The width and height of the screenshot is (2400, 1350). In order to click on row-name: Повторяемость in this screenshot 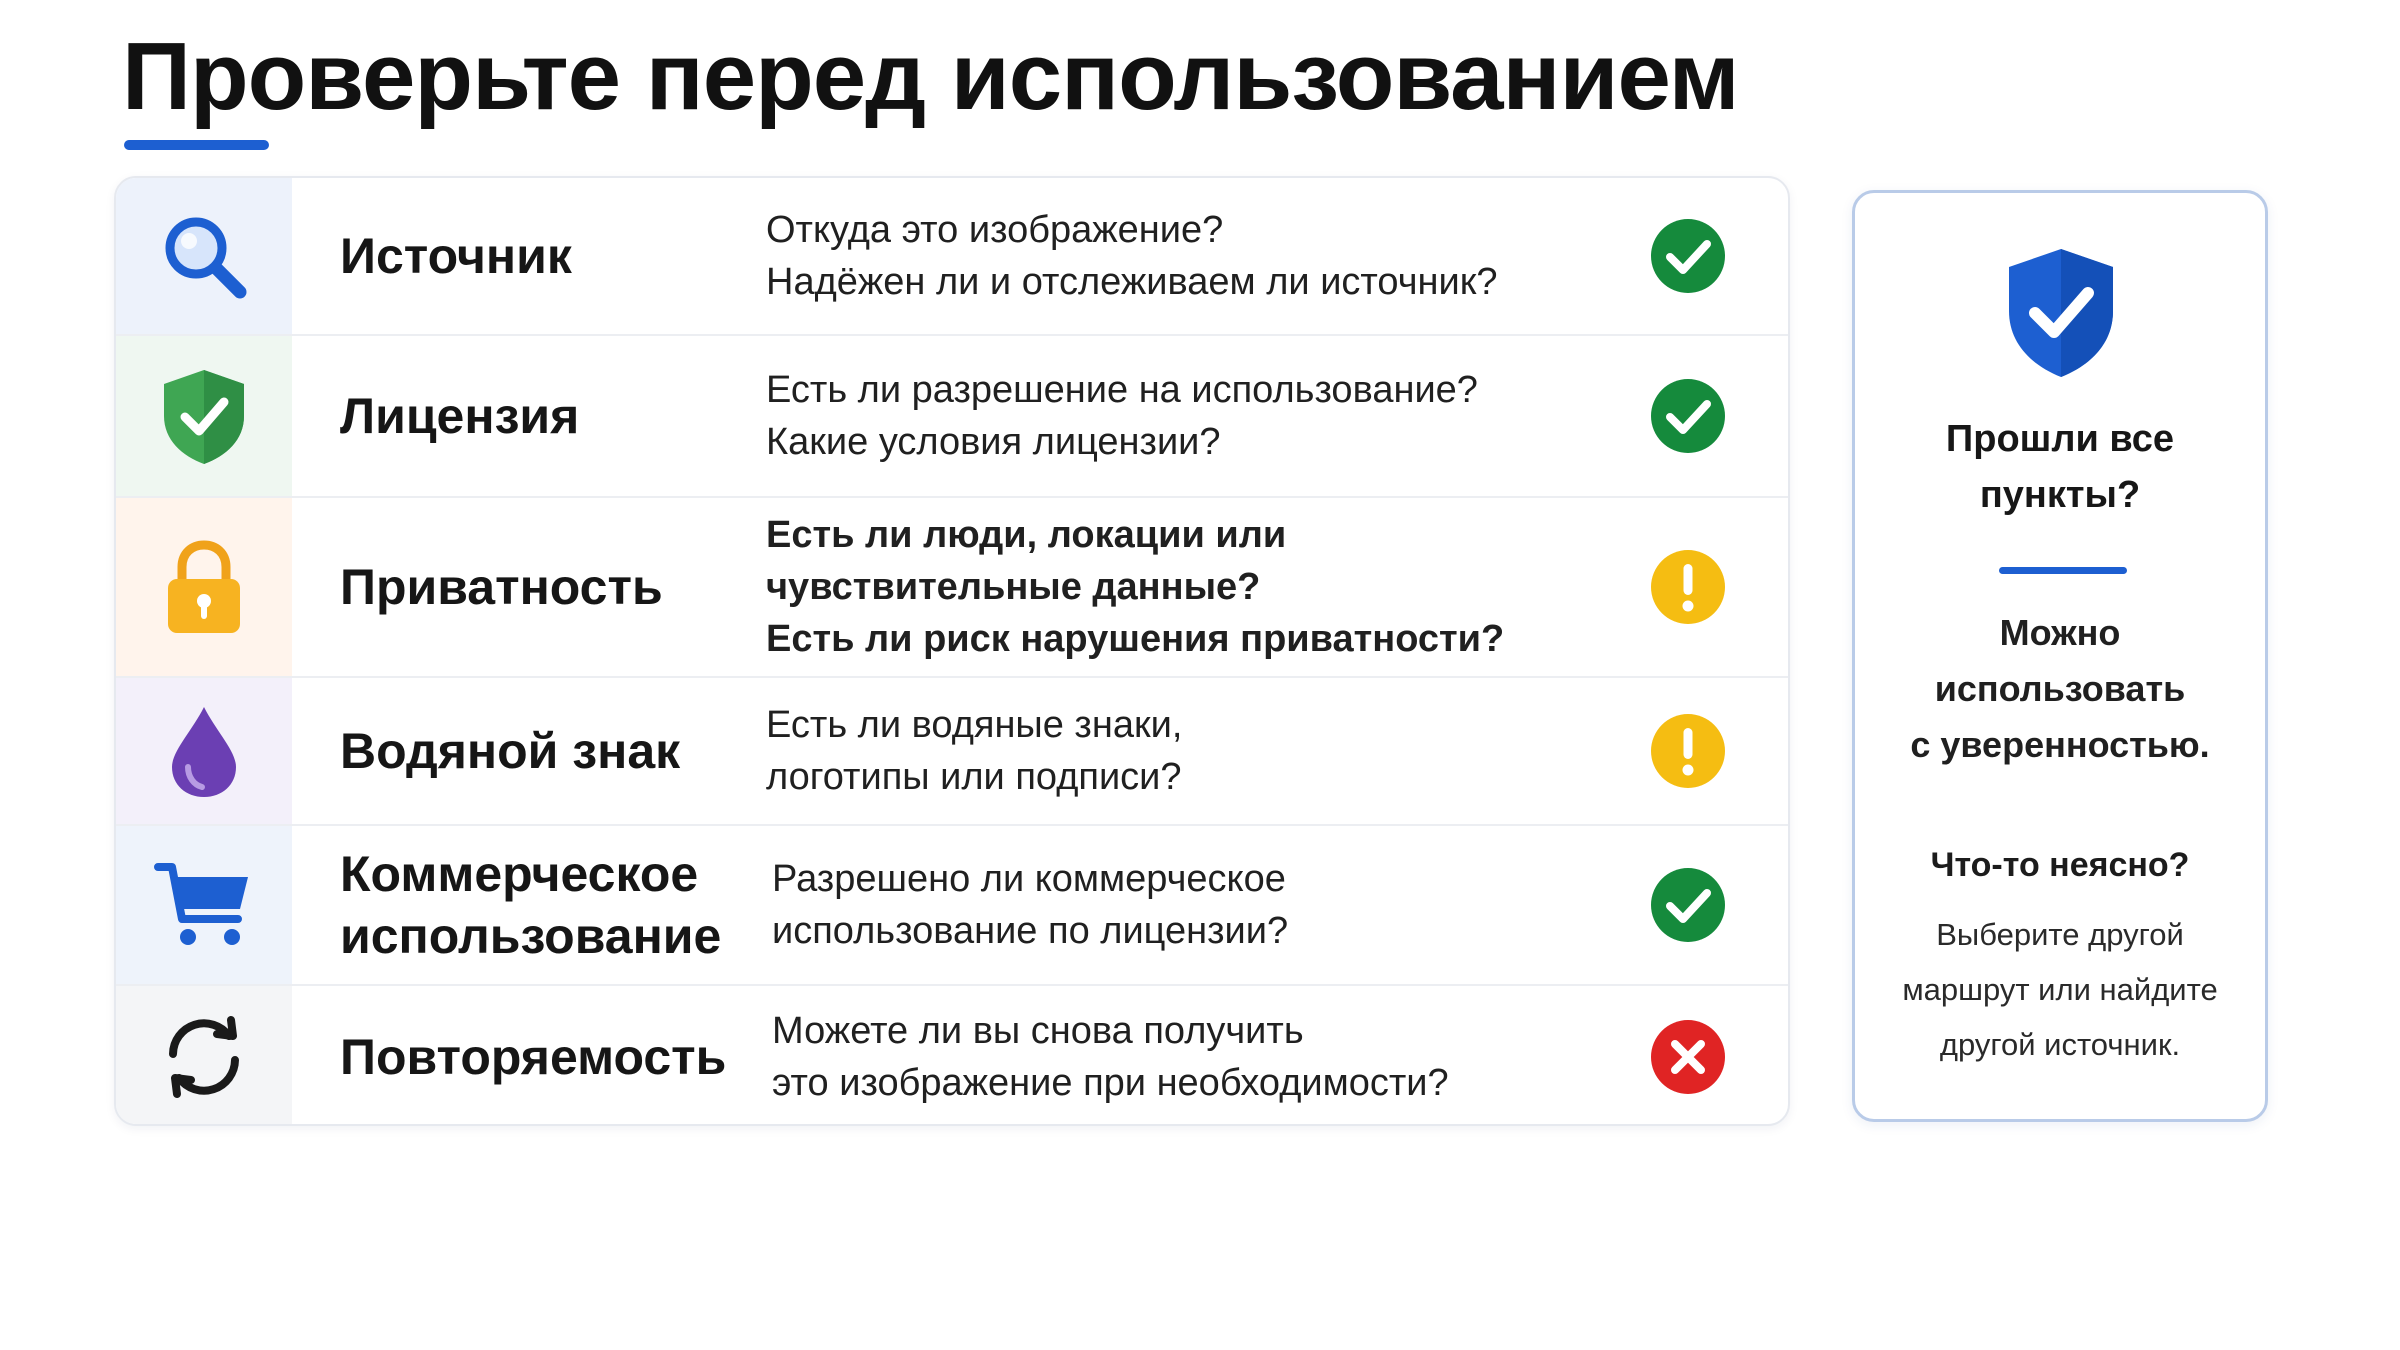, I will do `click(533, 1057)`.